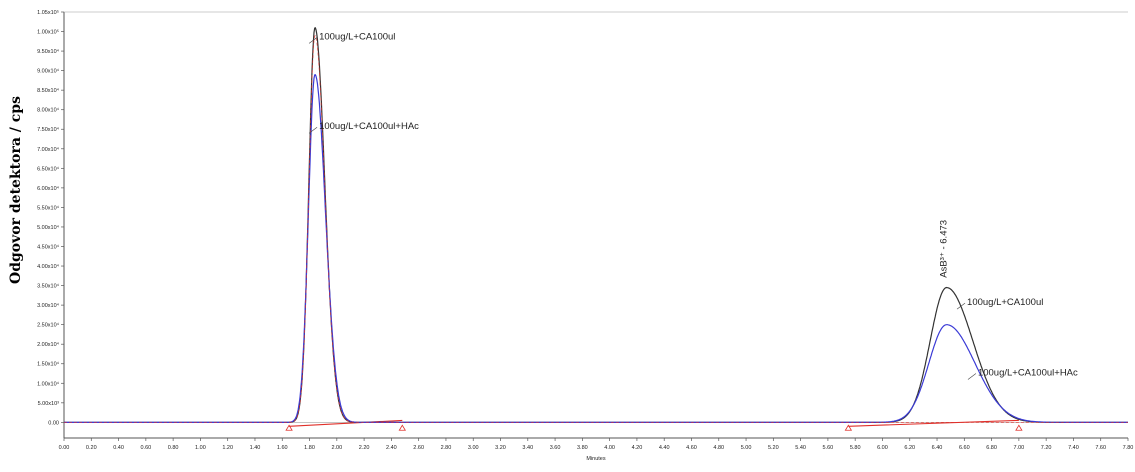 This screenshot has width=1135, height=472. Describe the element at coordinates (48, 12) in the screenshot. I see `y-tick-label: 1.05x10⁵` at that location.